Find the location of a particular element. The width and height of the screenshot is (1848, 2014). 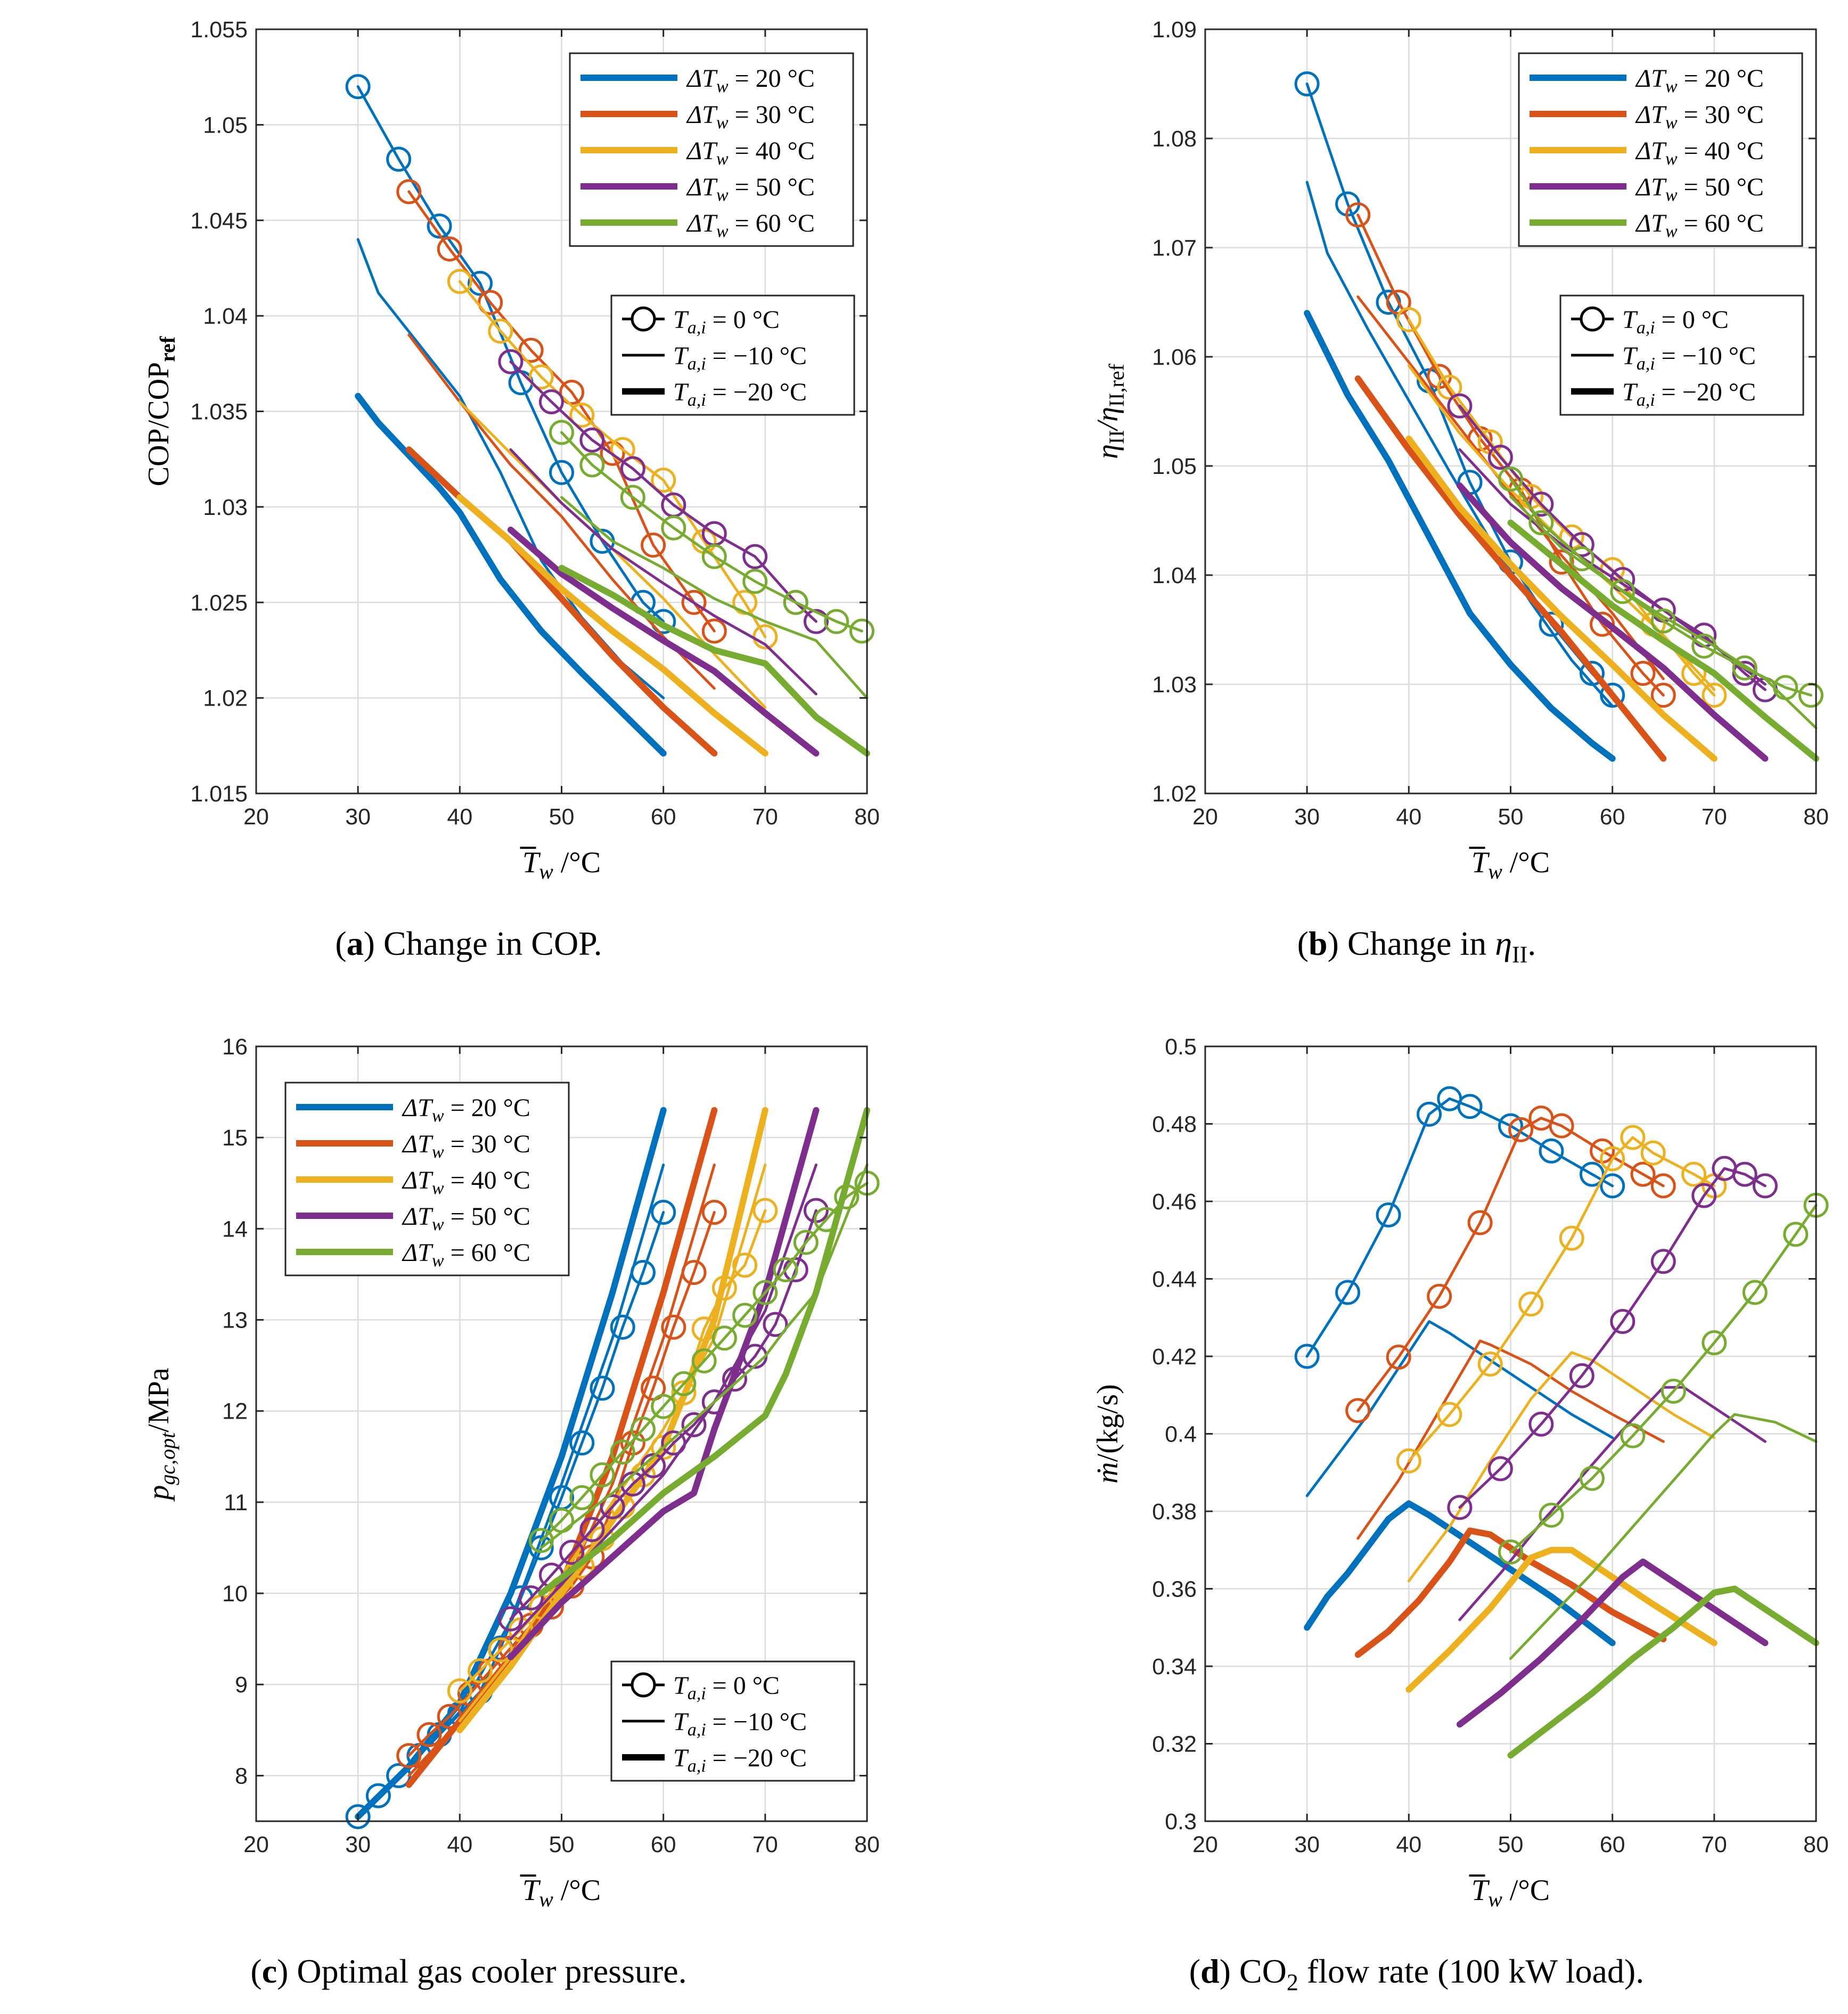

series-line-dT50-circle is located at coordinates (663, 491).